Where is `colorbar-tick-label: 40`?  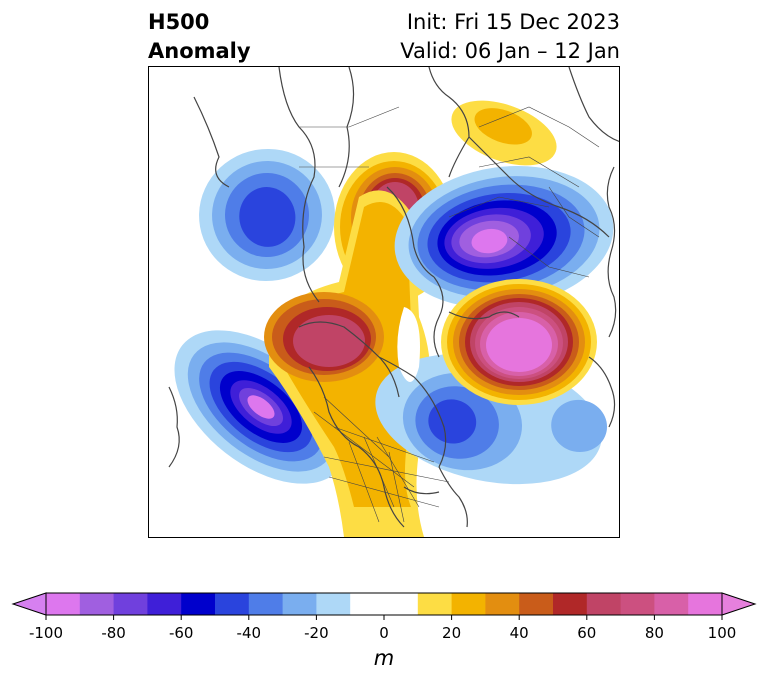 colorbar-tick-label: 40 is located at coordinates (519, 633).